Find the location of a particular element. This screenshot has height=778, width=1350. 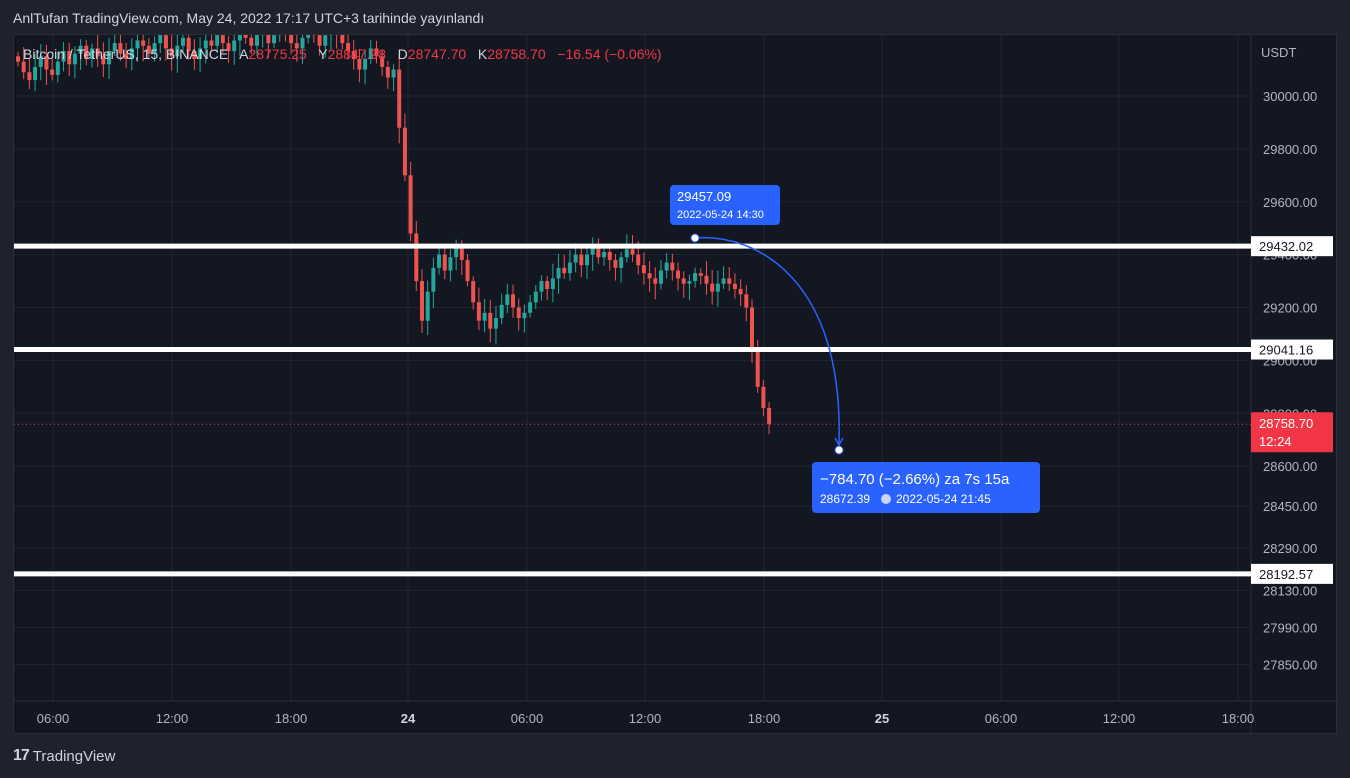

projection-end-callout is located at coordinates (926, 487).